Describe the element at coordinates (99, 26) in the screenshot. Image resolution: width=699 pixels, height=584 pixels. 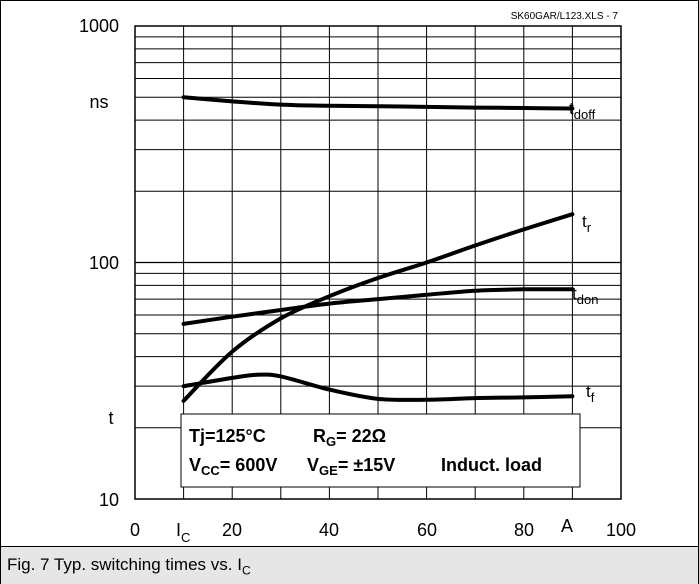
I see `y-tick-1000: 1000` at that location.